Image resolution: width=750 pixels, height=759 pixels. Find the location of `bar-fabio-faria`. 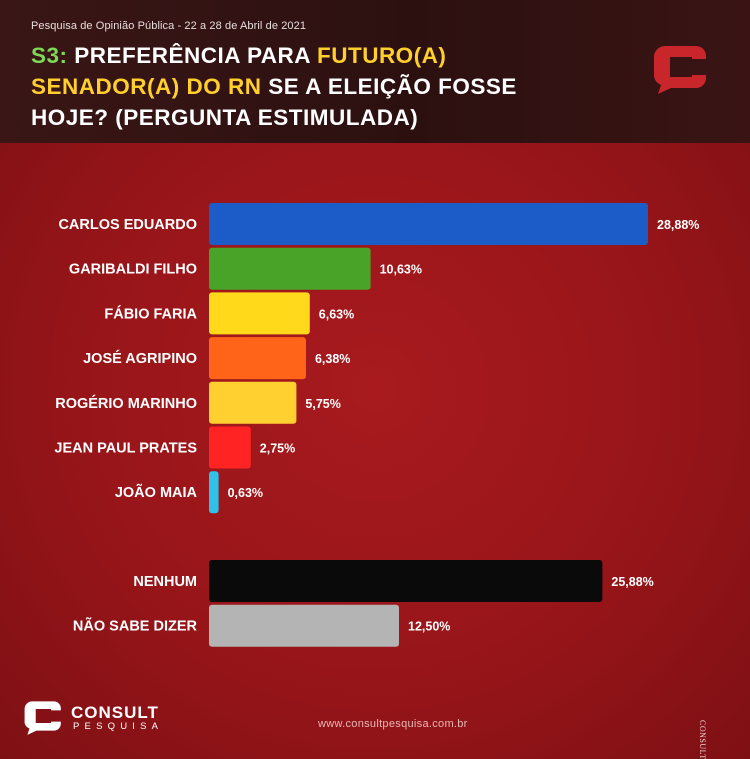

bar-fabio-faria is located at coordinates (259, 313).